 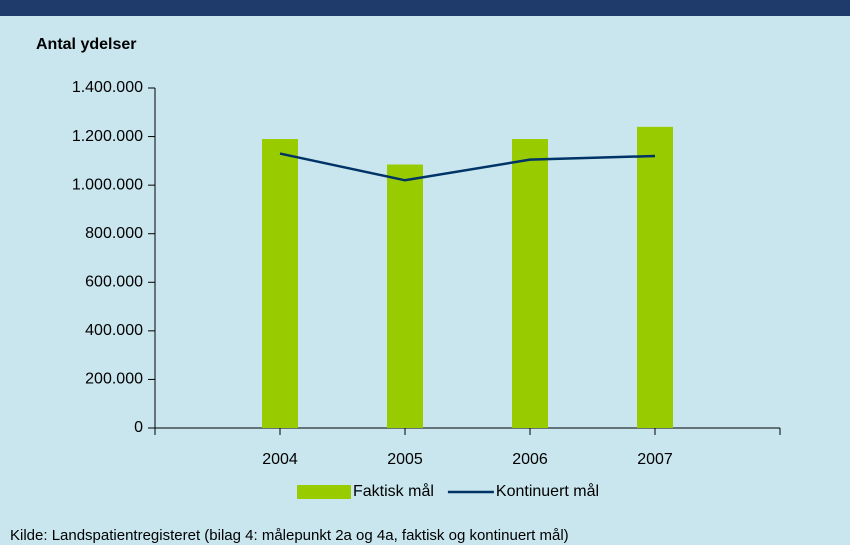 What do you see at coordinates (107, 184) in the screenshot?
I see `y-tick-label: 1.000.000` at bounding box center [107, 184].